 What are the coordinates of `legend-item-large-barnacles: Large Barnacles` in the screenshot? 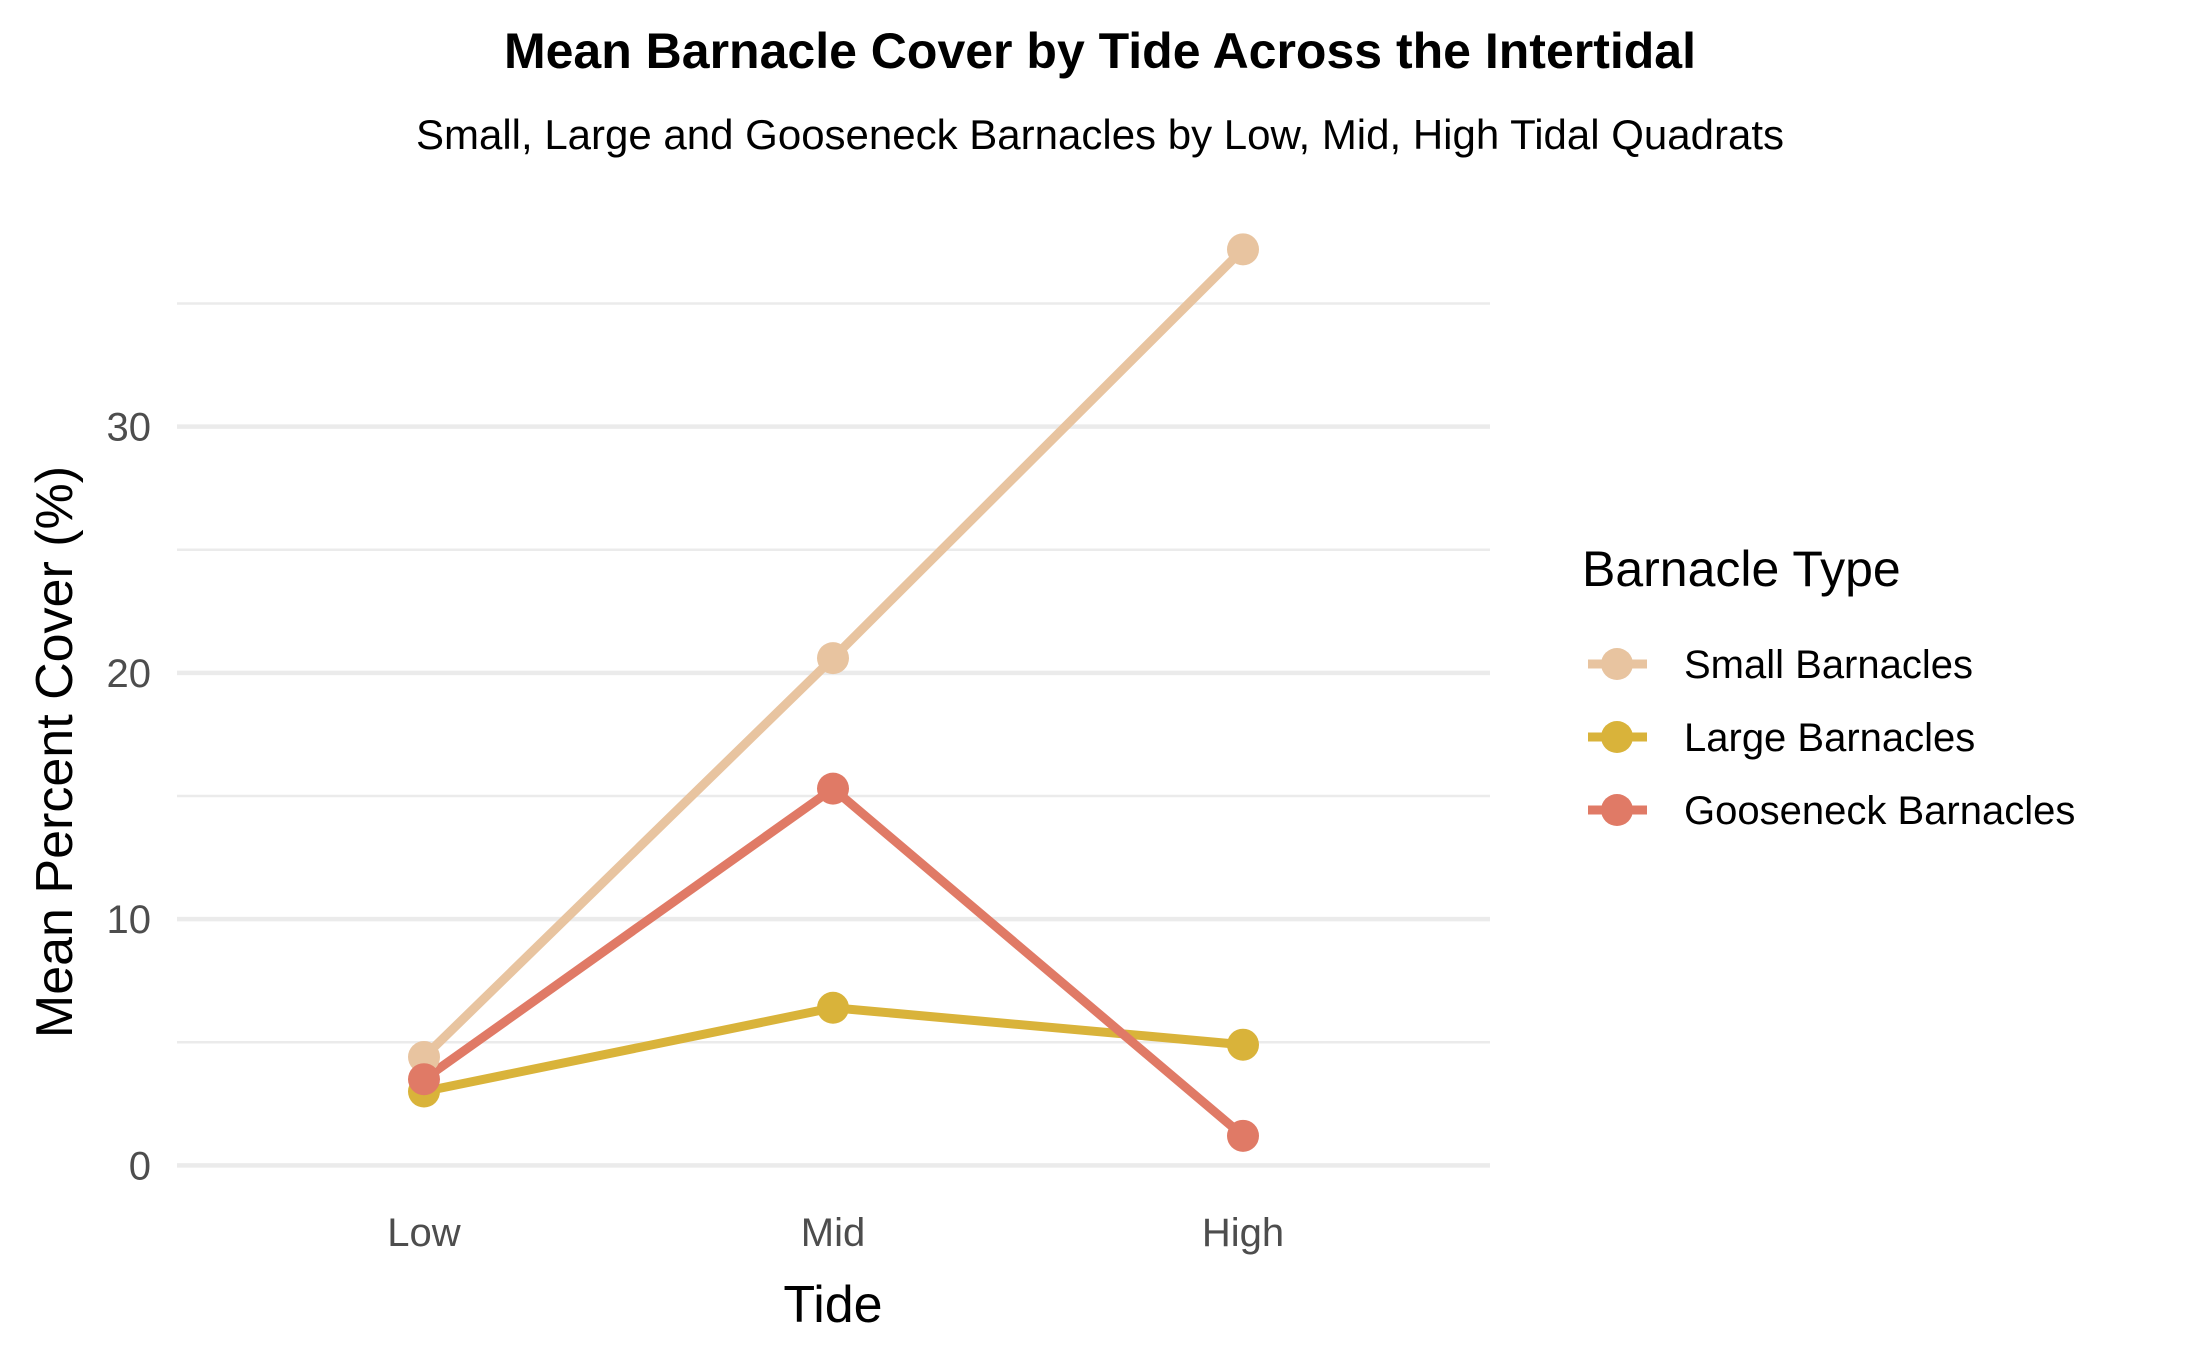 It's located at (1781, 738).